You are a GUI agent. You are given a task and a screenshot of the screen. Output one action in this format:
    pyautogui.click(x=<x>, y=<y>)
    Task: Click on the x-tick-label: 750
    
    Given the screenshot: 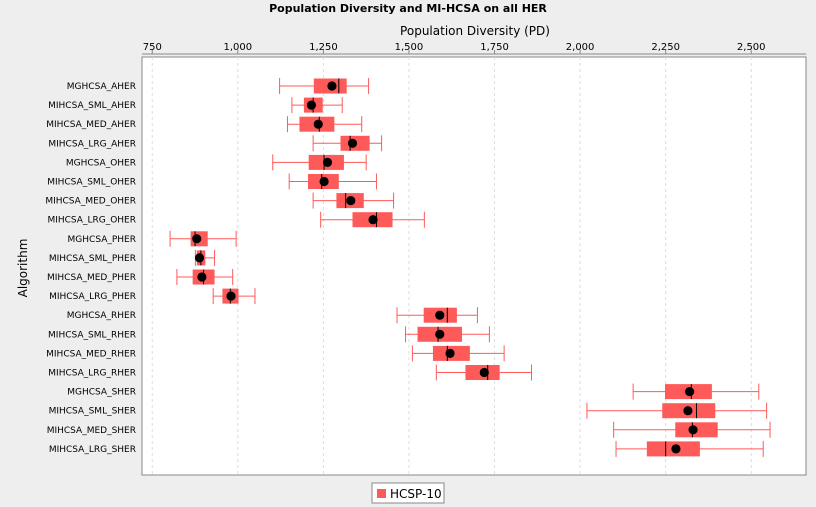 What is the action you would take?
    pyautogui.click(x=152, y=47)
    